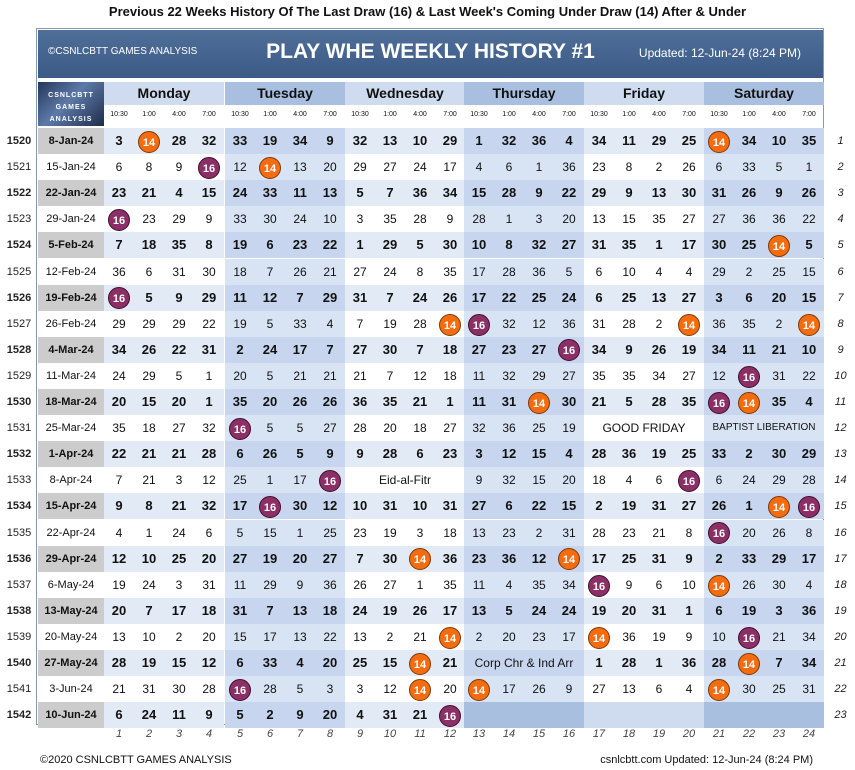 The height and width of the screenshot is (770, 855). I want to click on row-number: 7, so click(840, 297).